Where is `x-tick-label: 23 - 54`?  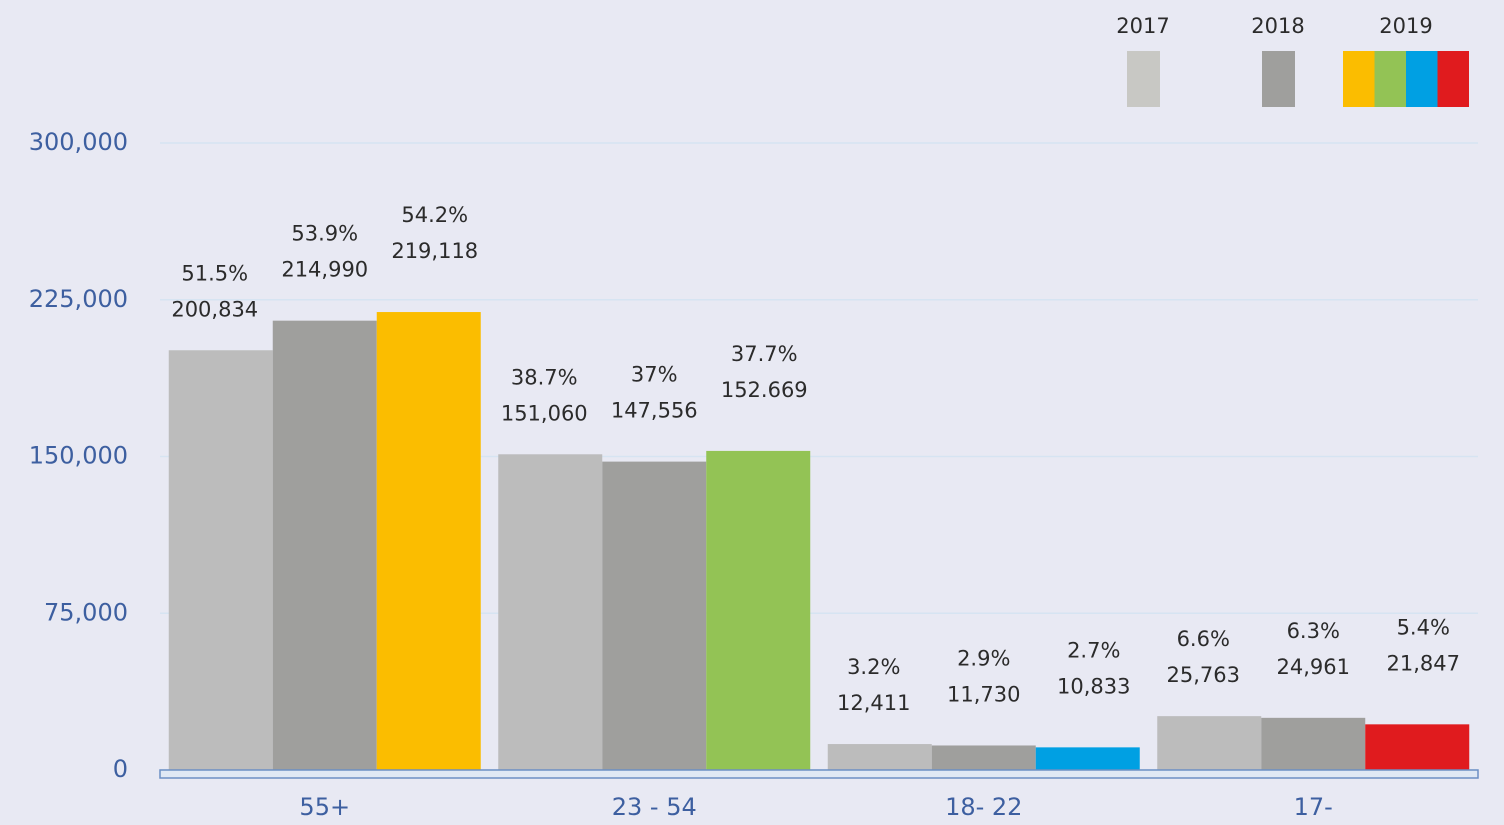 x-tick-label: 23 - 54 is located at coordinates (654, 807).